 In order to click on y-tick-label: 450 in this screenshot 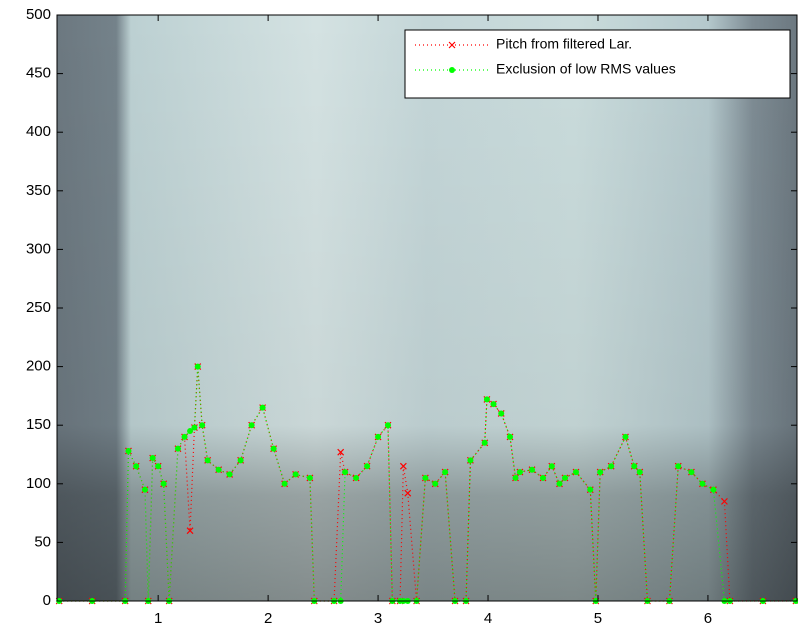, I will do `click(38, 73)`.